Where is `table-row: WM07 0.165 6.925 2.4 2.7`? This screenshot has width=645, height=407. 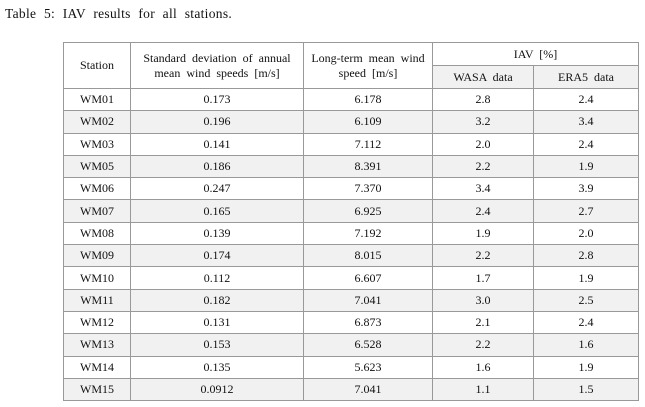 table-row: WM07 0.165 6.925 2.4 2.7 is located at coordinates (351, 211).